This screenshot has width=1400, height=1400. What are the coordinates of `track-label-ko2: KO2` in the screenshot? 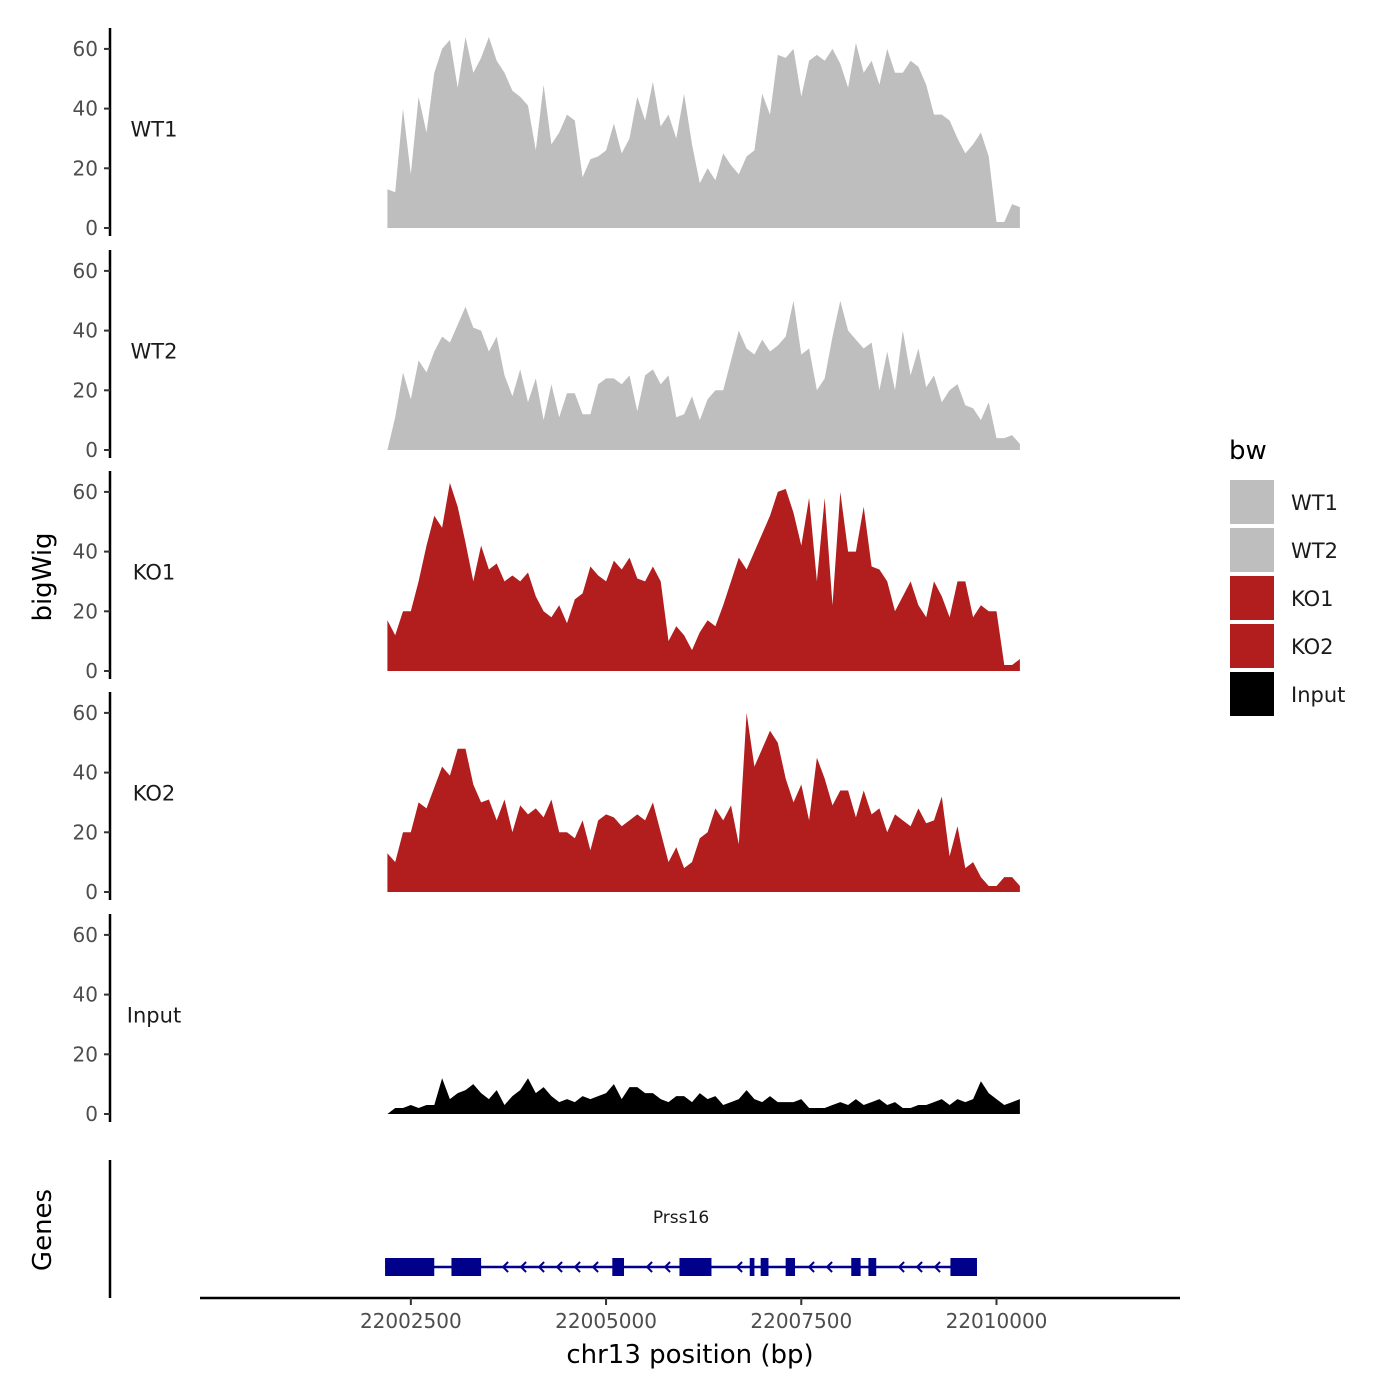 It's located at (154, 793).